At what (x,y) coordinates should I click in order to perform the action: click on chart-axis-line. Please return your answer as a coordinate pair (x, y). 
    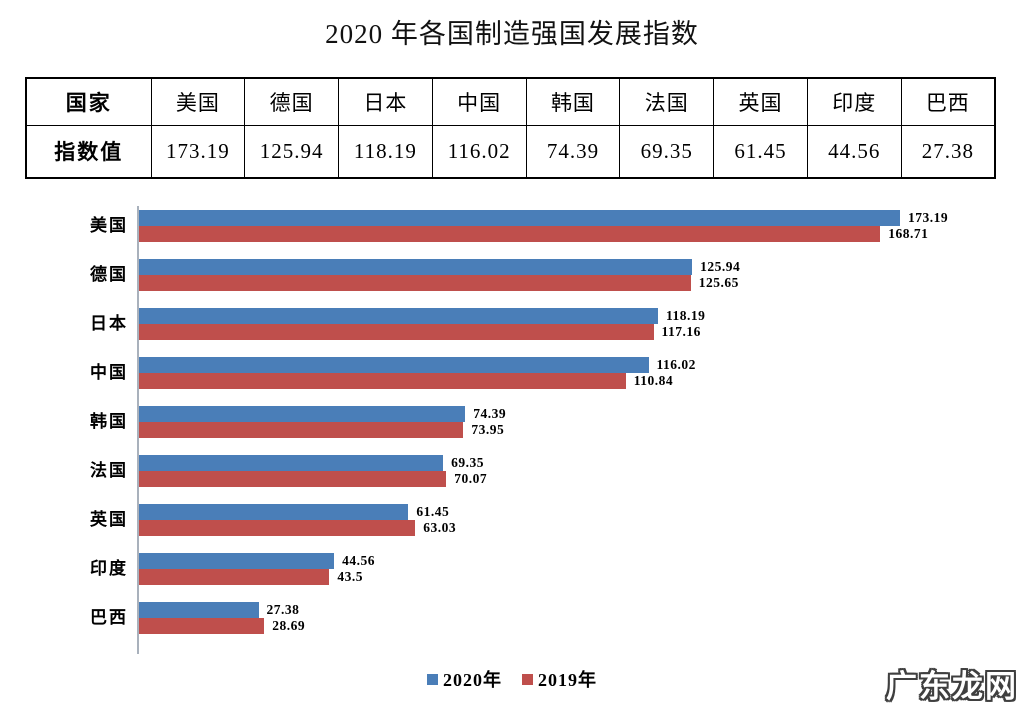
    Looking at the image, I should click on (138, 430).